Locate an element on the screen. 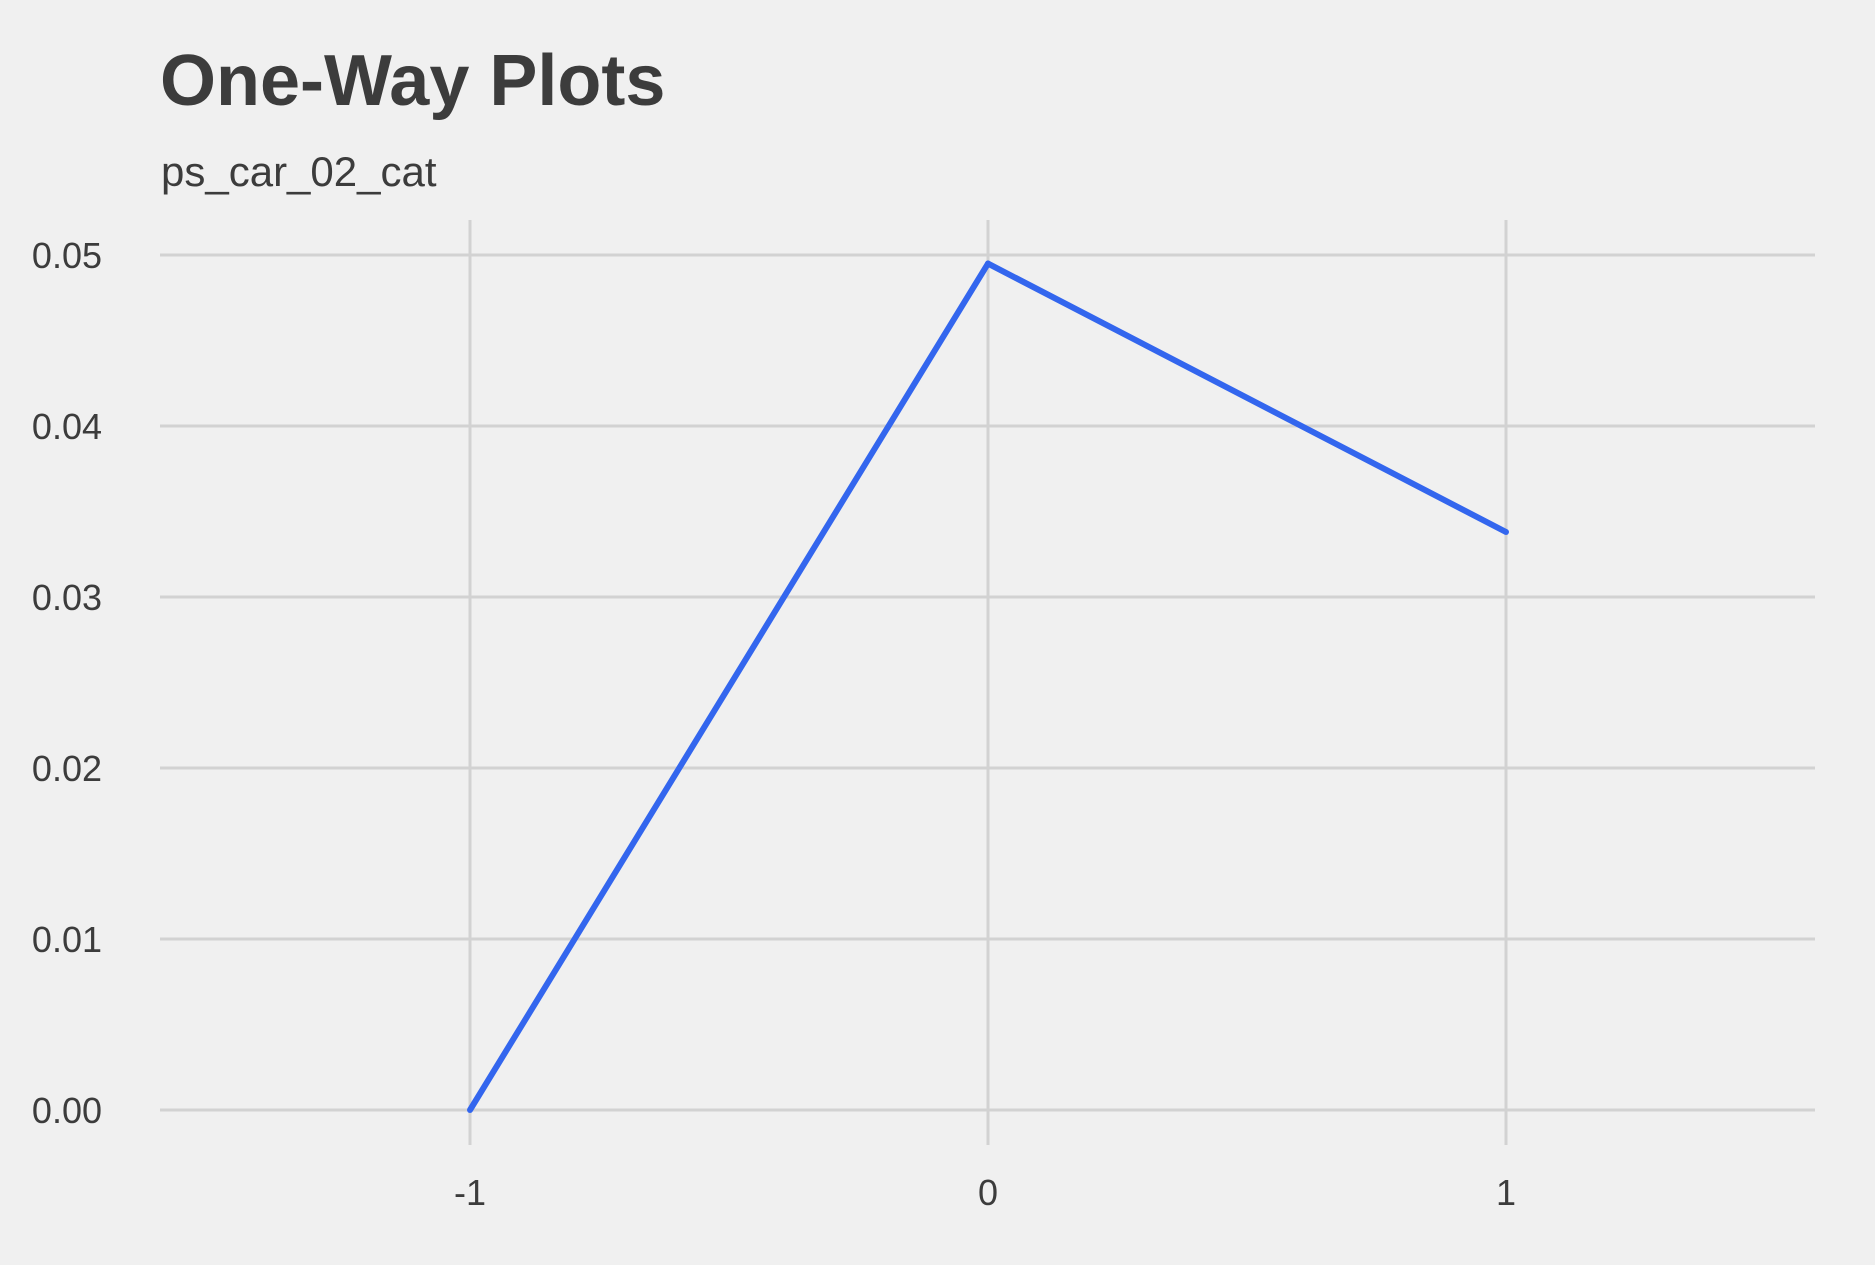 The image size is (1875, 1265). chart-title: One-Way Plots is located at coordinates (413, 81).